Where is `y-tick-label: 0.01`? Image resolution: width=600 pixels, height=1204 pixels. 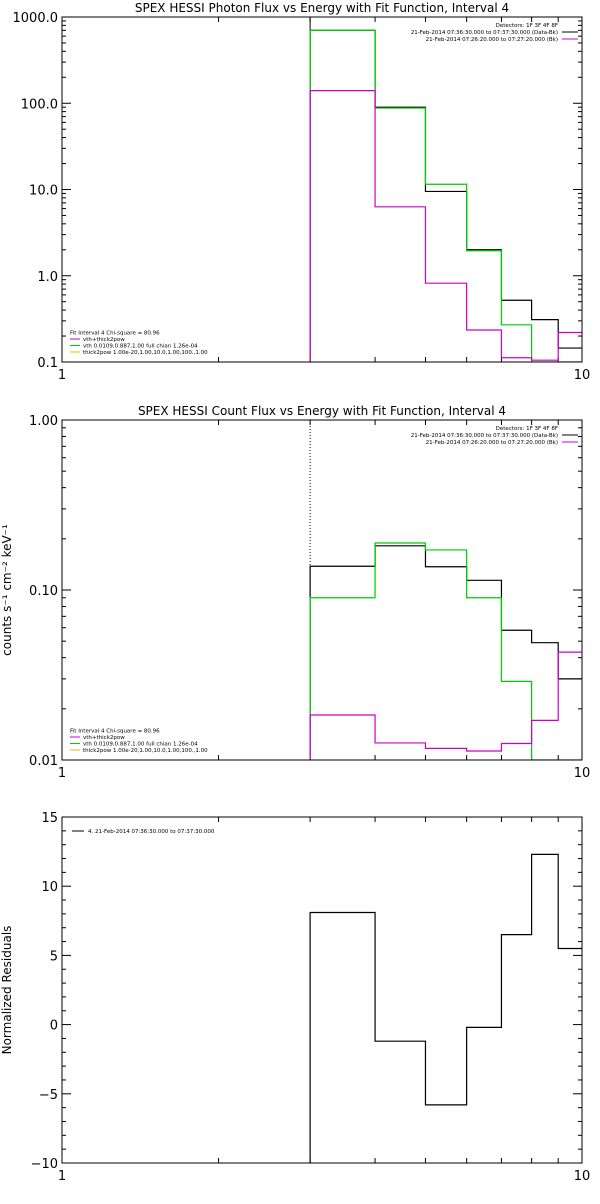 y-tick-label: 0.01 is located at coordinates (43, 761).